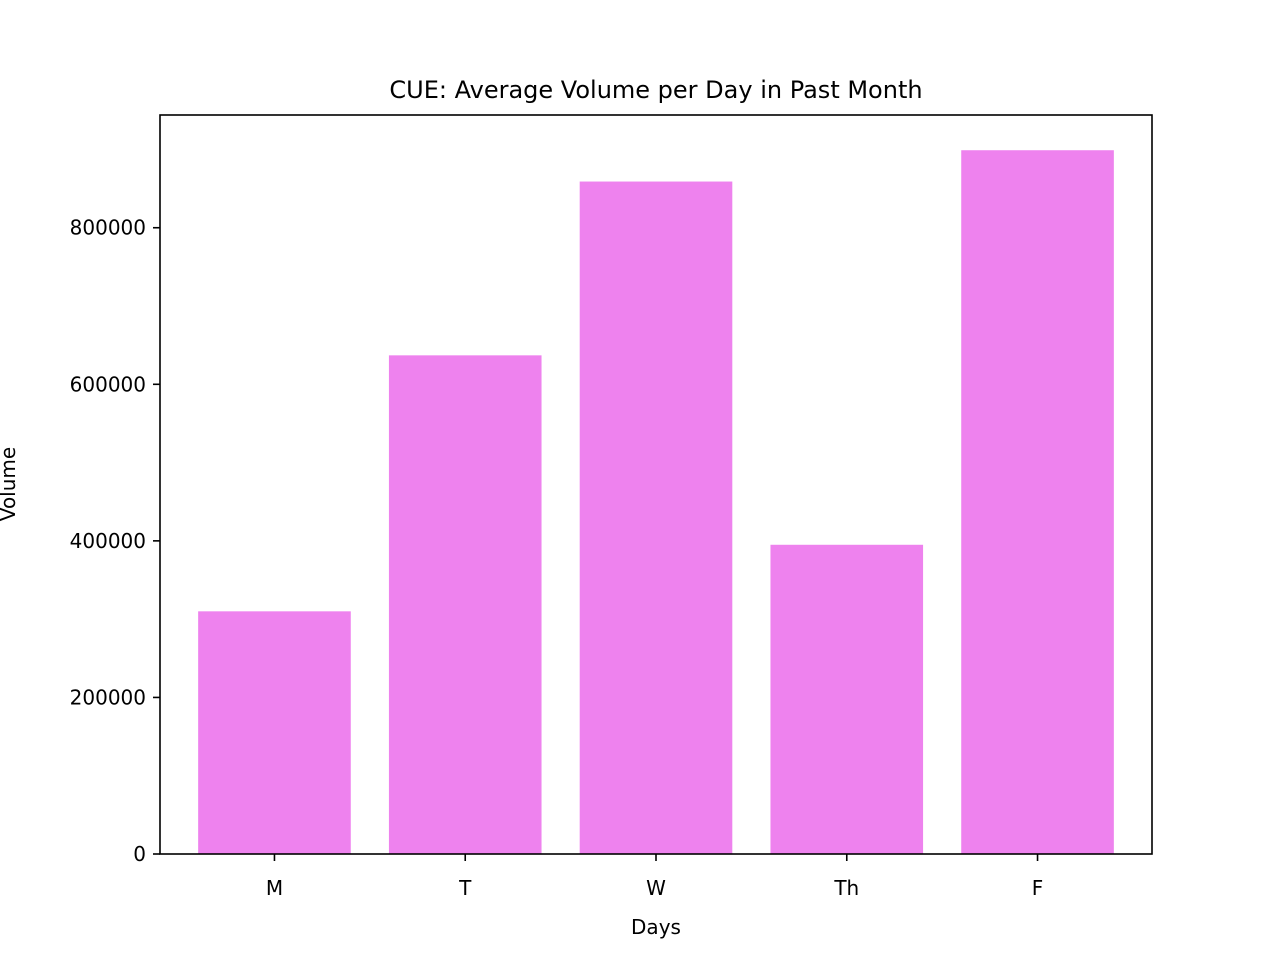 The image size is (1280, 960). I want to click on bar-m, so click(274, 732).